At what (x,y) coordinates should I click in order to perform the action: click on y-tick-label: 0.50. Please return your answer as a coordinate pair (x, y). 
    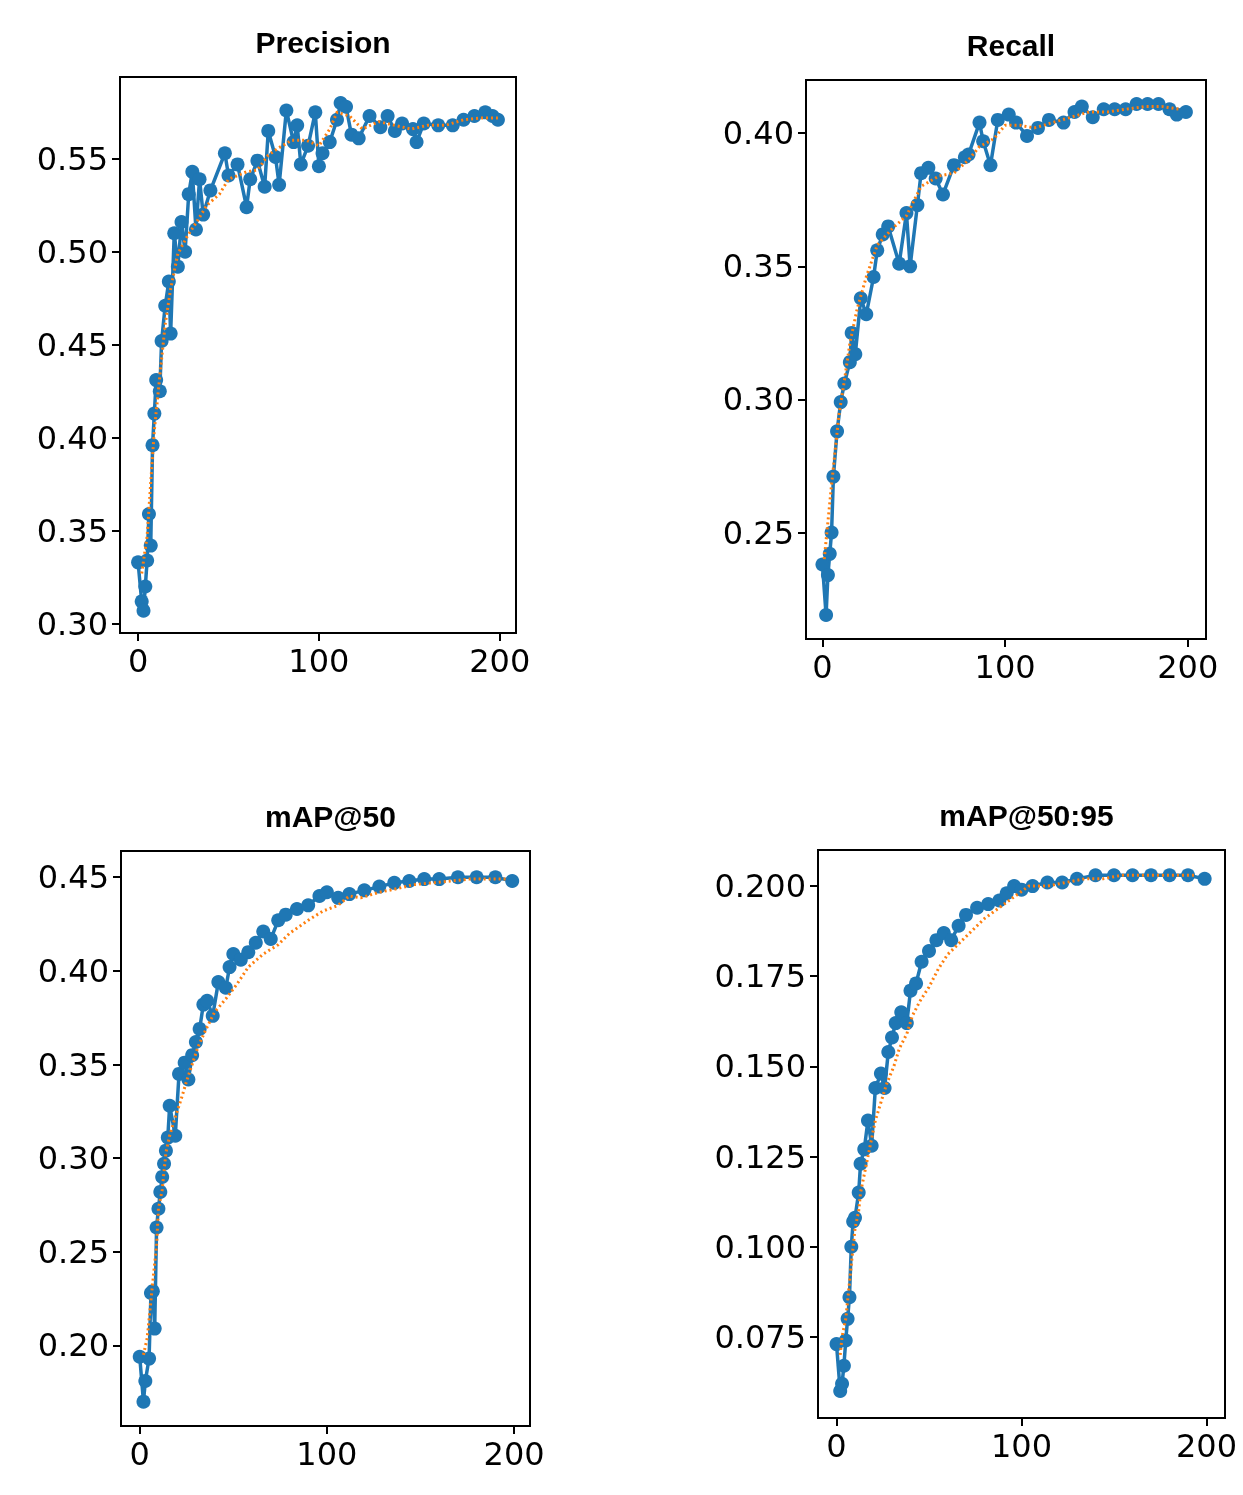
    Looking at the image, I should click on (72, 251).